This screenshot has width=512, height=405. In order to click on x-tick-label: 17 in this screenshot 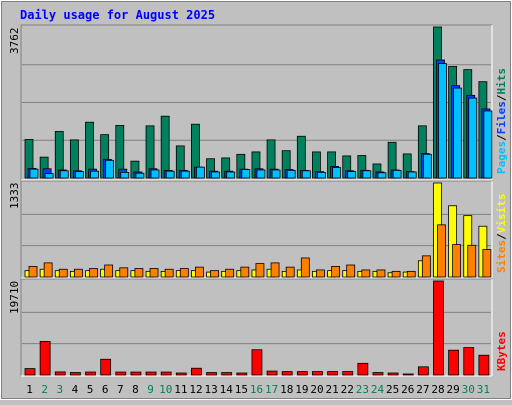, I will do `click(271, 389)`.